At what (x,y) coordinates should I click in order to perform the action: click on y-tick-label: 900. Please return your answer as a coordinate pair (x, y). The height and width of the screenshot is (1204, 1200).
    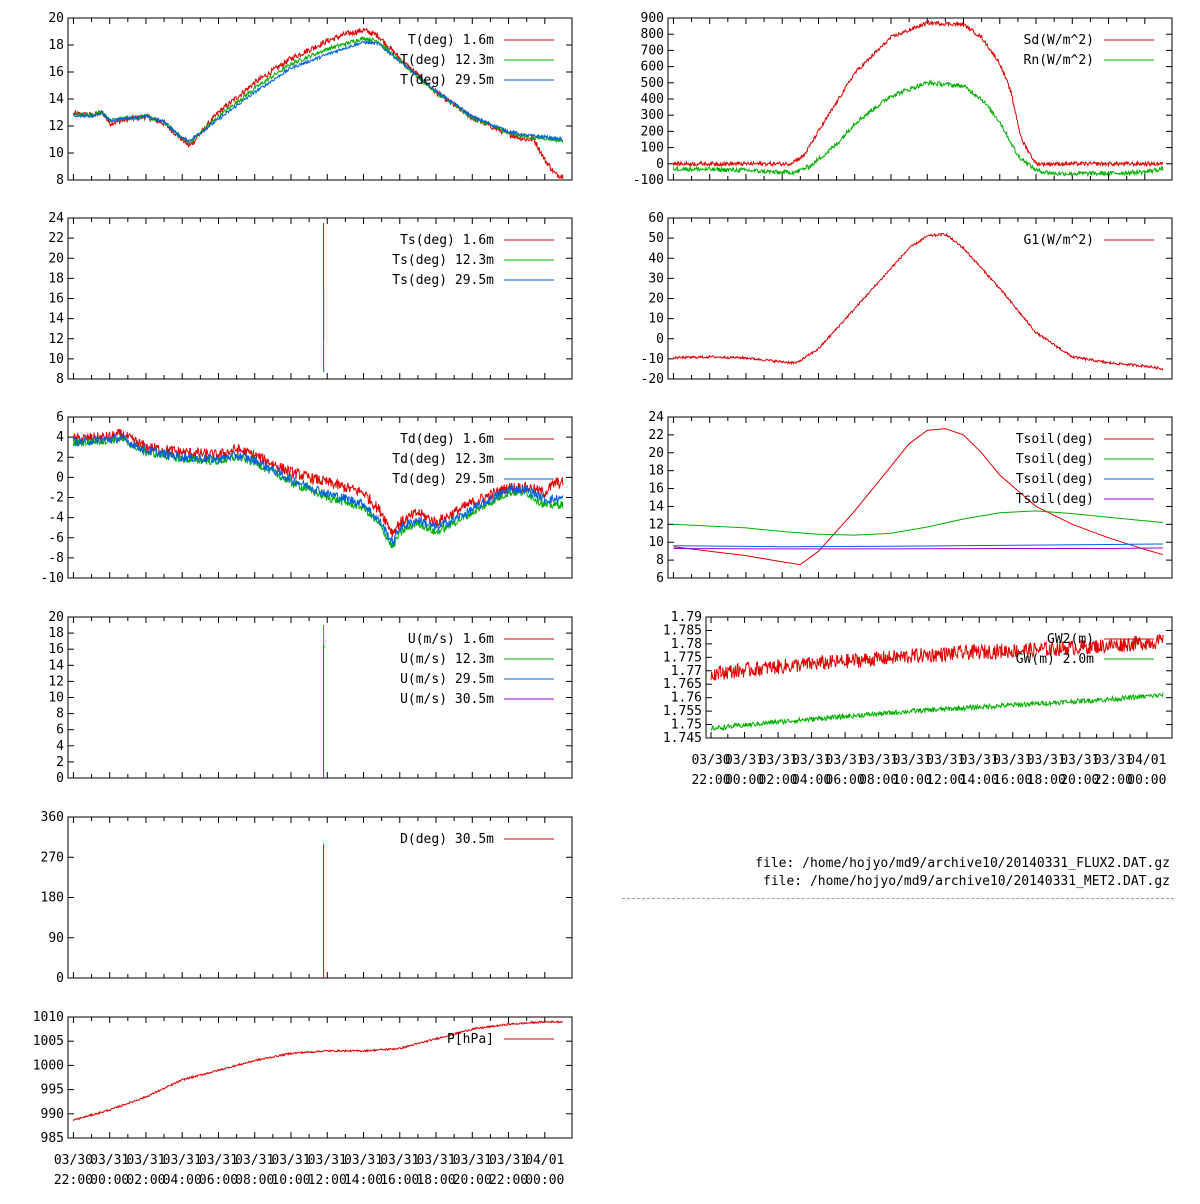
    Looking at the image, I should click on (652, 18).